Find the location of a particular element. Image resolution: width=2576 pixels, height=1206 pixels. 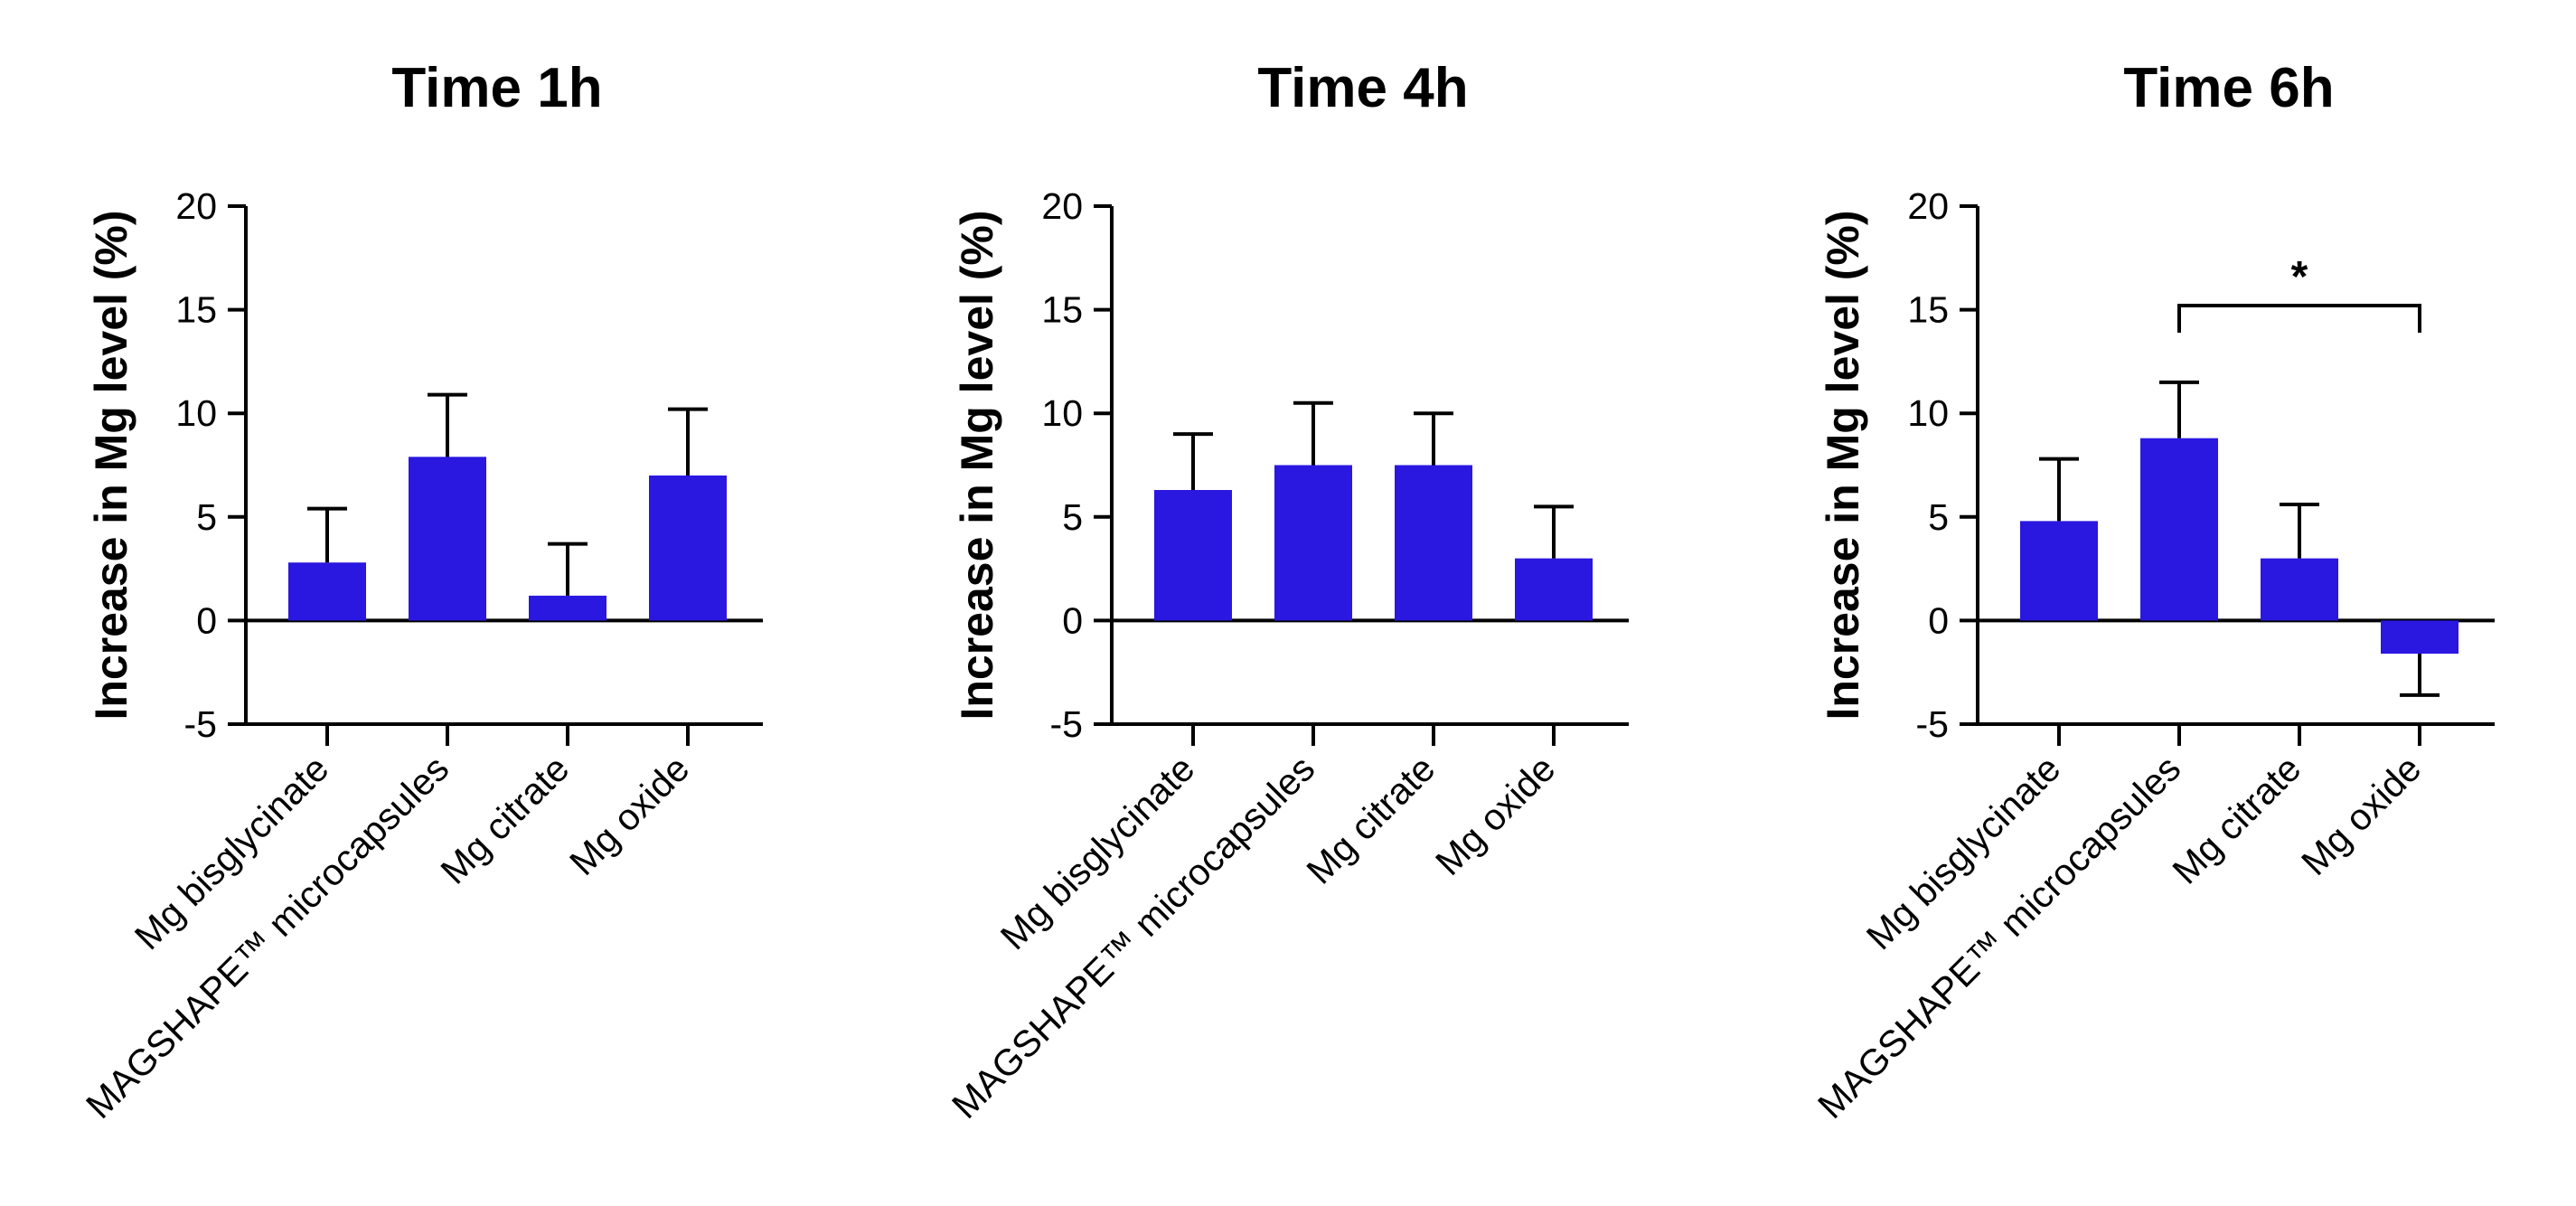

significance-bracket is located at coordinates (2299, 319).